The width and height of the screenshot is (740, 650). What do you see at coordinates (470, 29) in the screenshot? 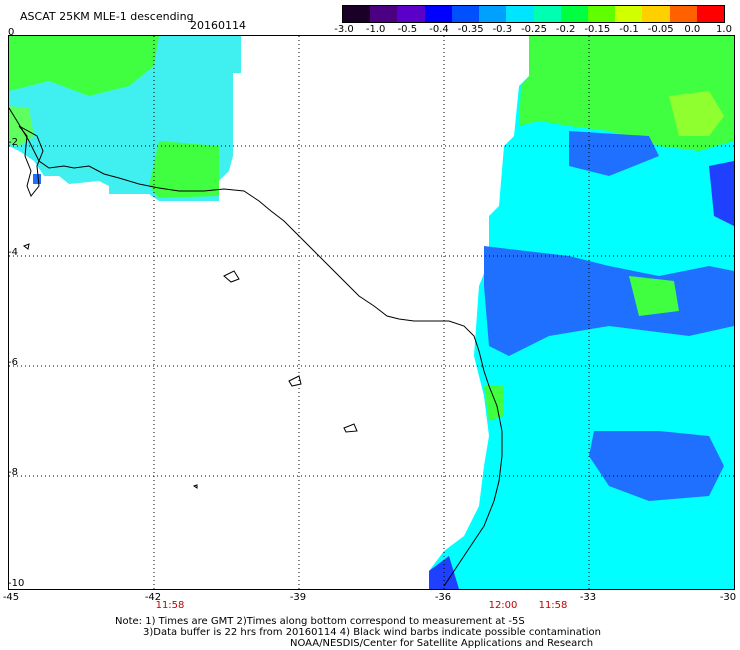
I see `colorbar-tick-label: -0.35` at bounding box center [470, 29].